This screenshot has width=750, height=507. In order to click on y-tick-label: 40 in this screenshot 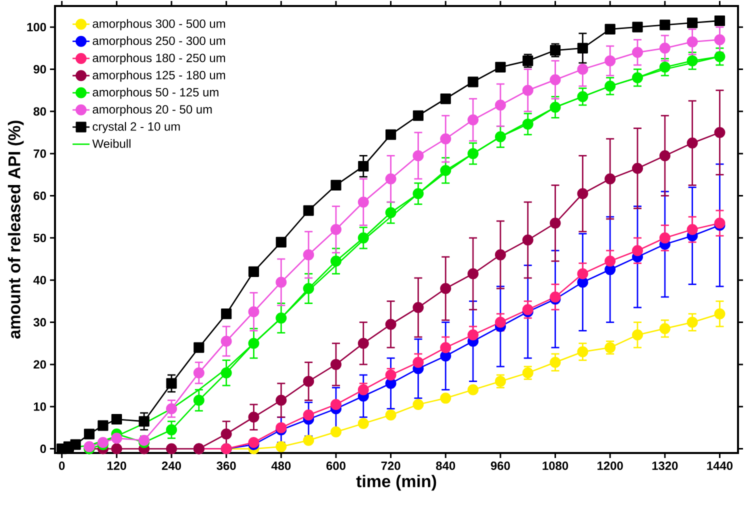, I will do `click(39, 280)`.